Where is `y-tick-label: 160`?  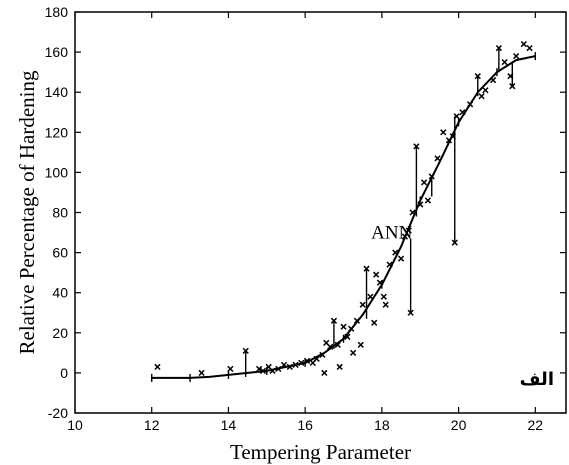
y-tick-label: 160 is located at coordinates (57, 52).